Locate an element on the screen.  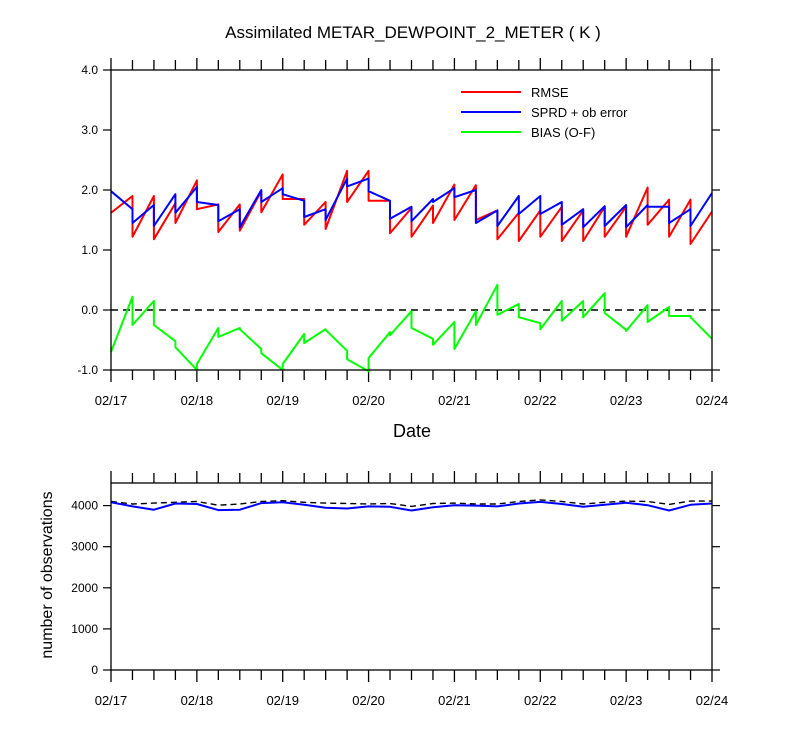
series-bias-o-f is located at coordinates (411, 328).